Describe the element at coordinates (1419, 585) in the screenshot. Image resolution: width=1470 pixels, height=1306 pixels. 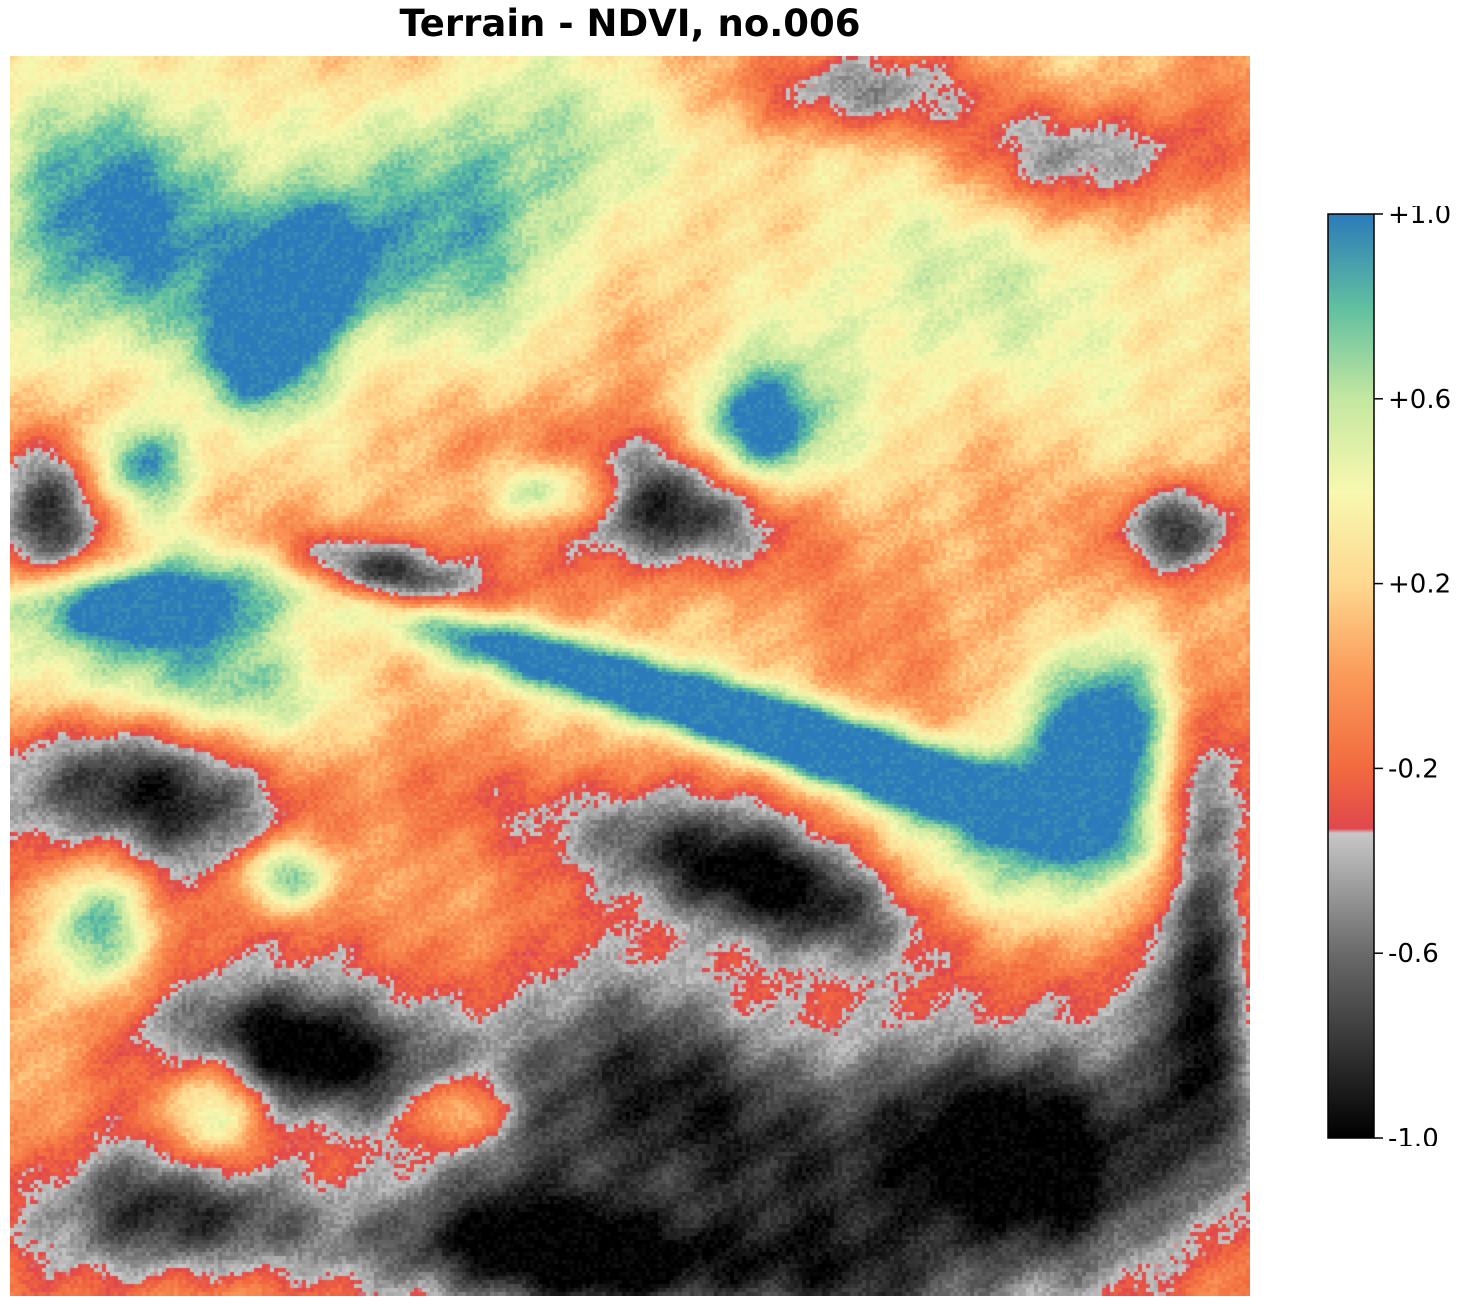
I see `colorbar-tick-label: +0.2` at that location.